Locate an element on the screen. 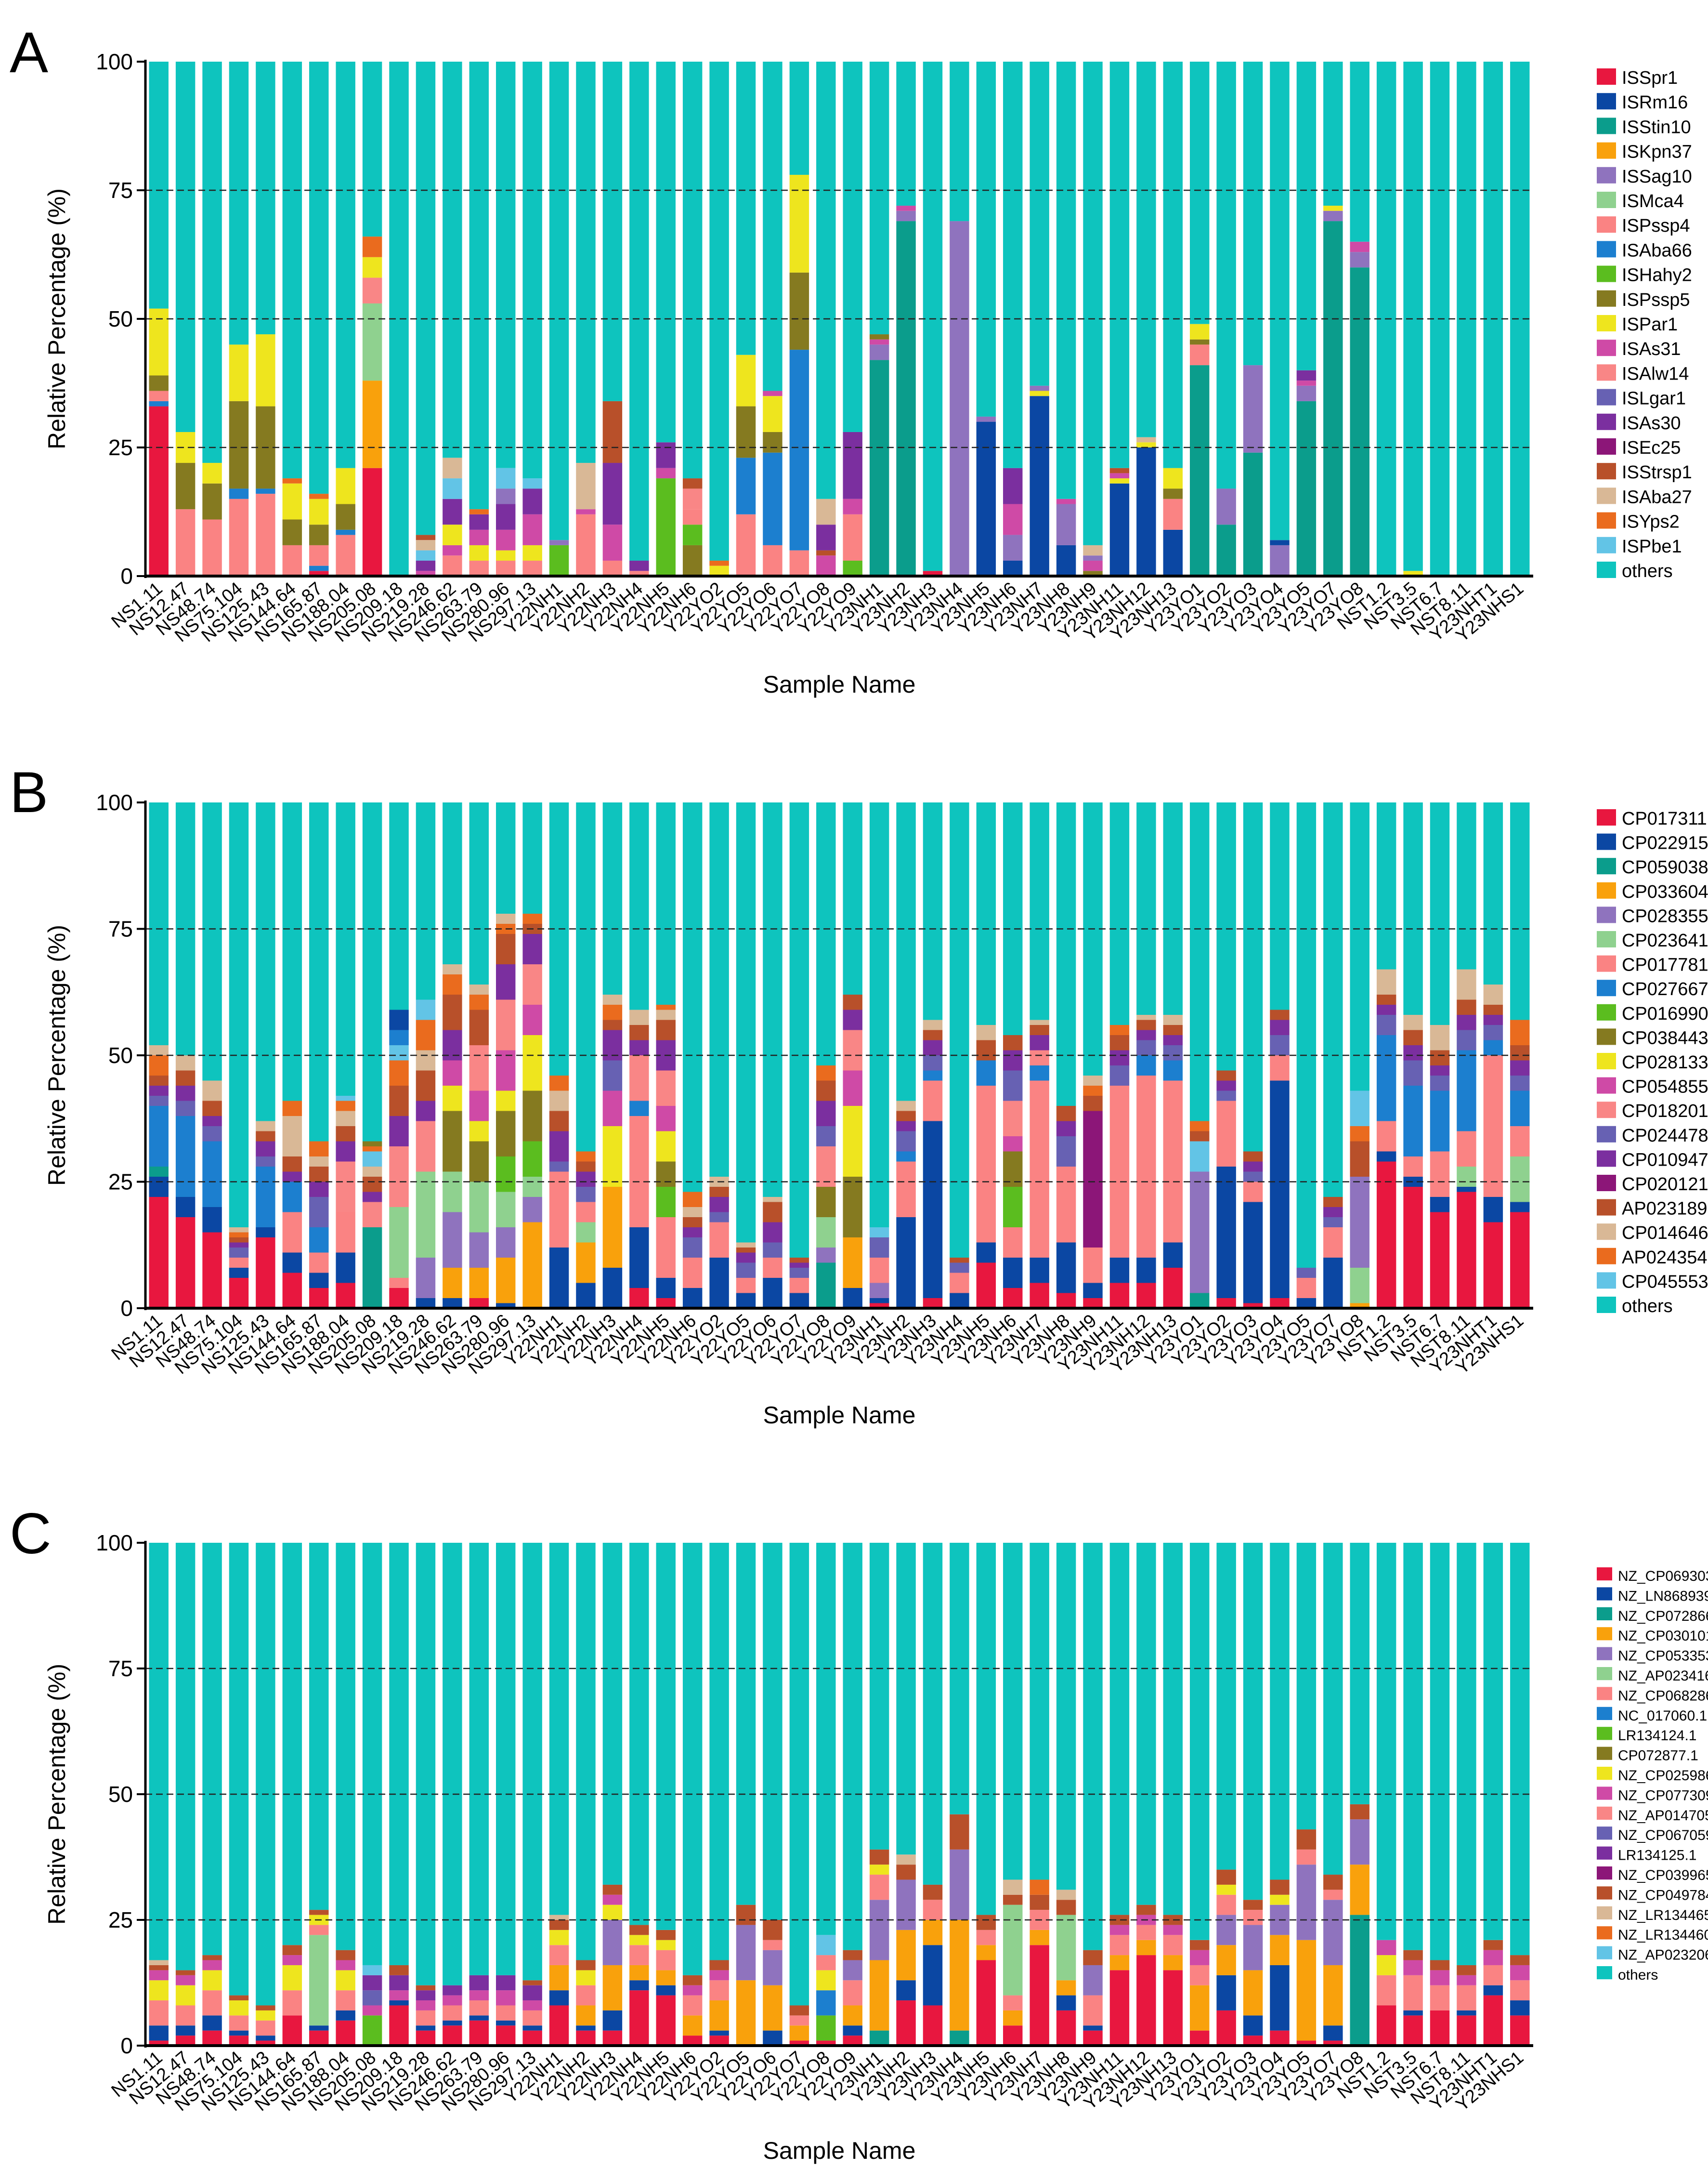 The width and height of the screenshot is (1708, 2167). bar-segment-ISAba27 is located at coordinates (1146, 440).